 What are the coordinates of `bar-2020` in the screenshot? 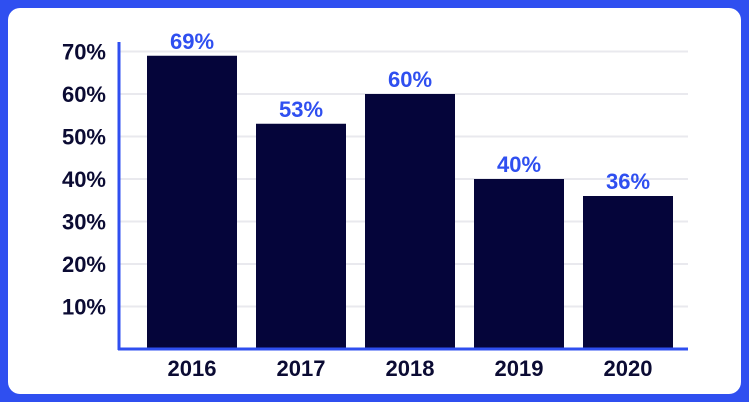 It's located at (628, 272).